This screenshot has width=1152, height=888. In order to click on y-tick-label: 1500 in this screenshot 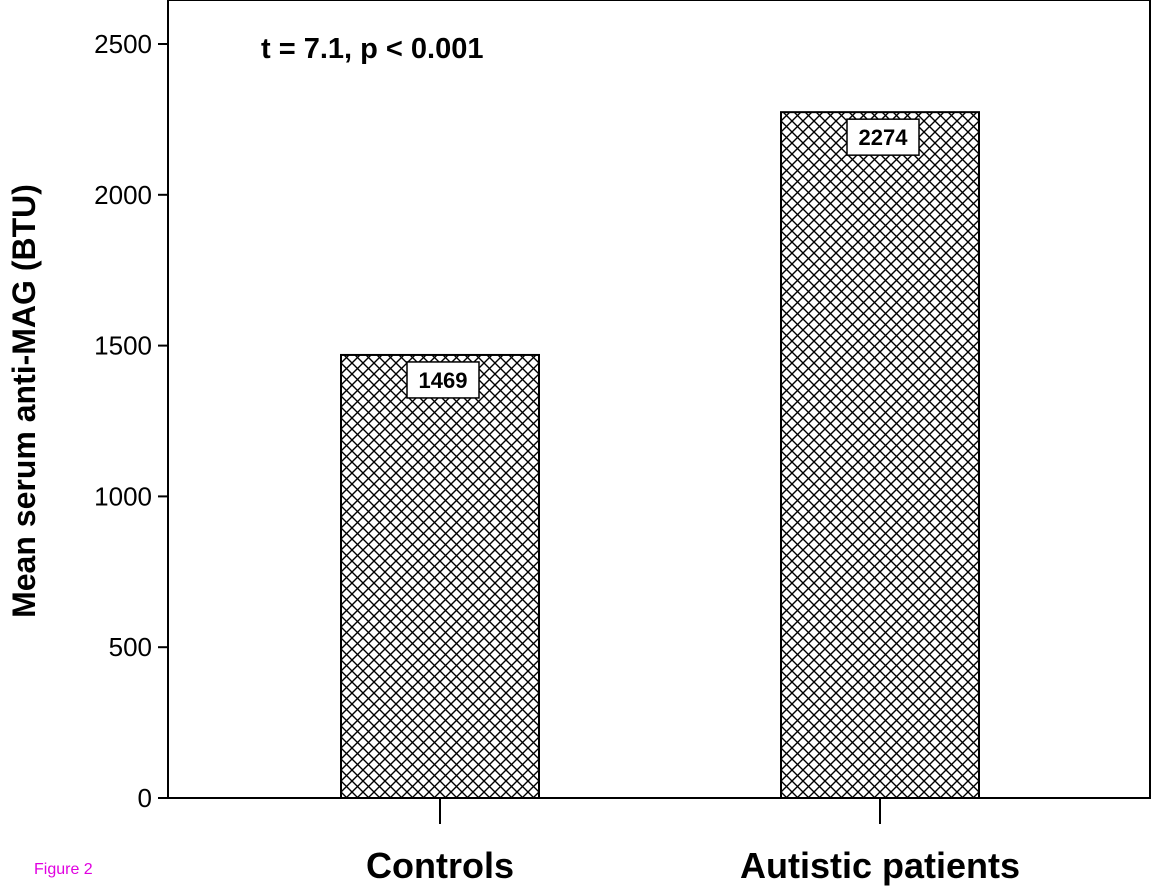, I will do `click(123, 346)`.